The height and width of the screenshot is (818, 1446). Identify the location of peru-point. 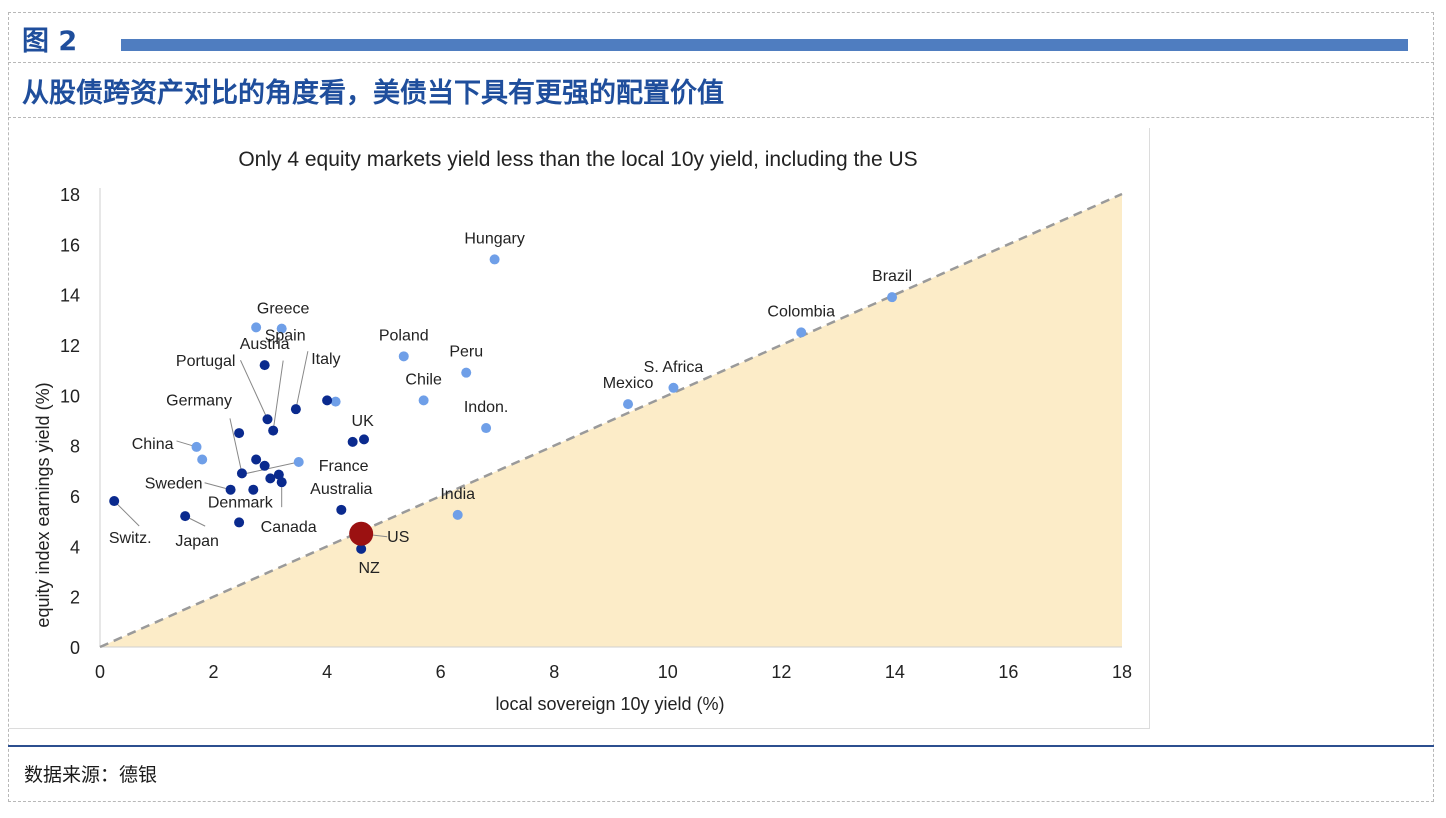
(466, 372).